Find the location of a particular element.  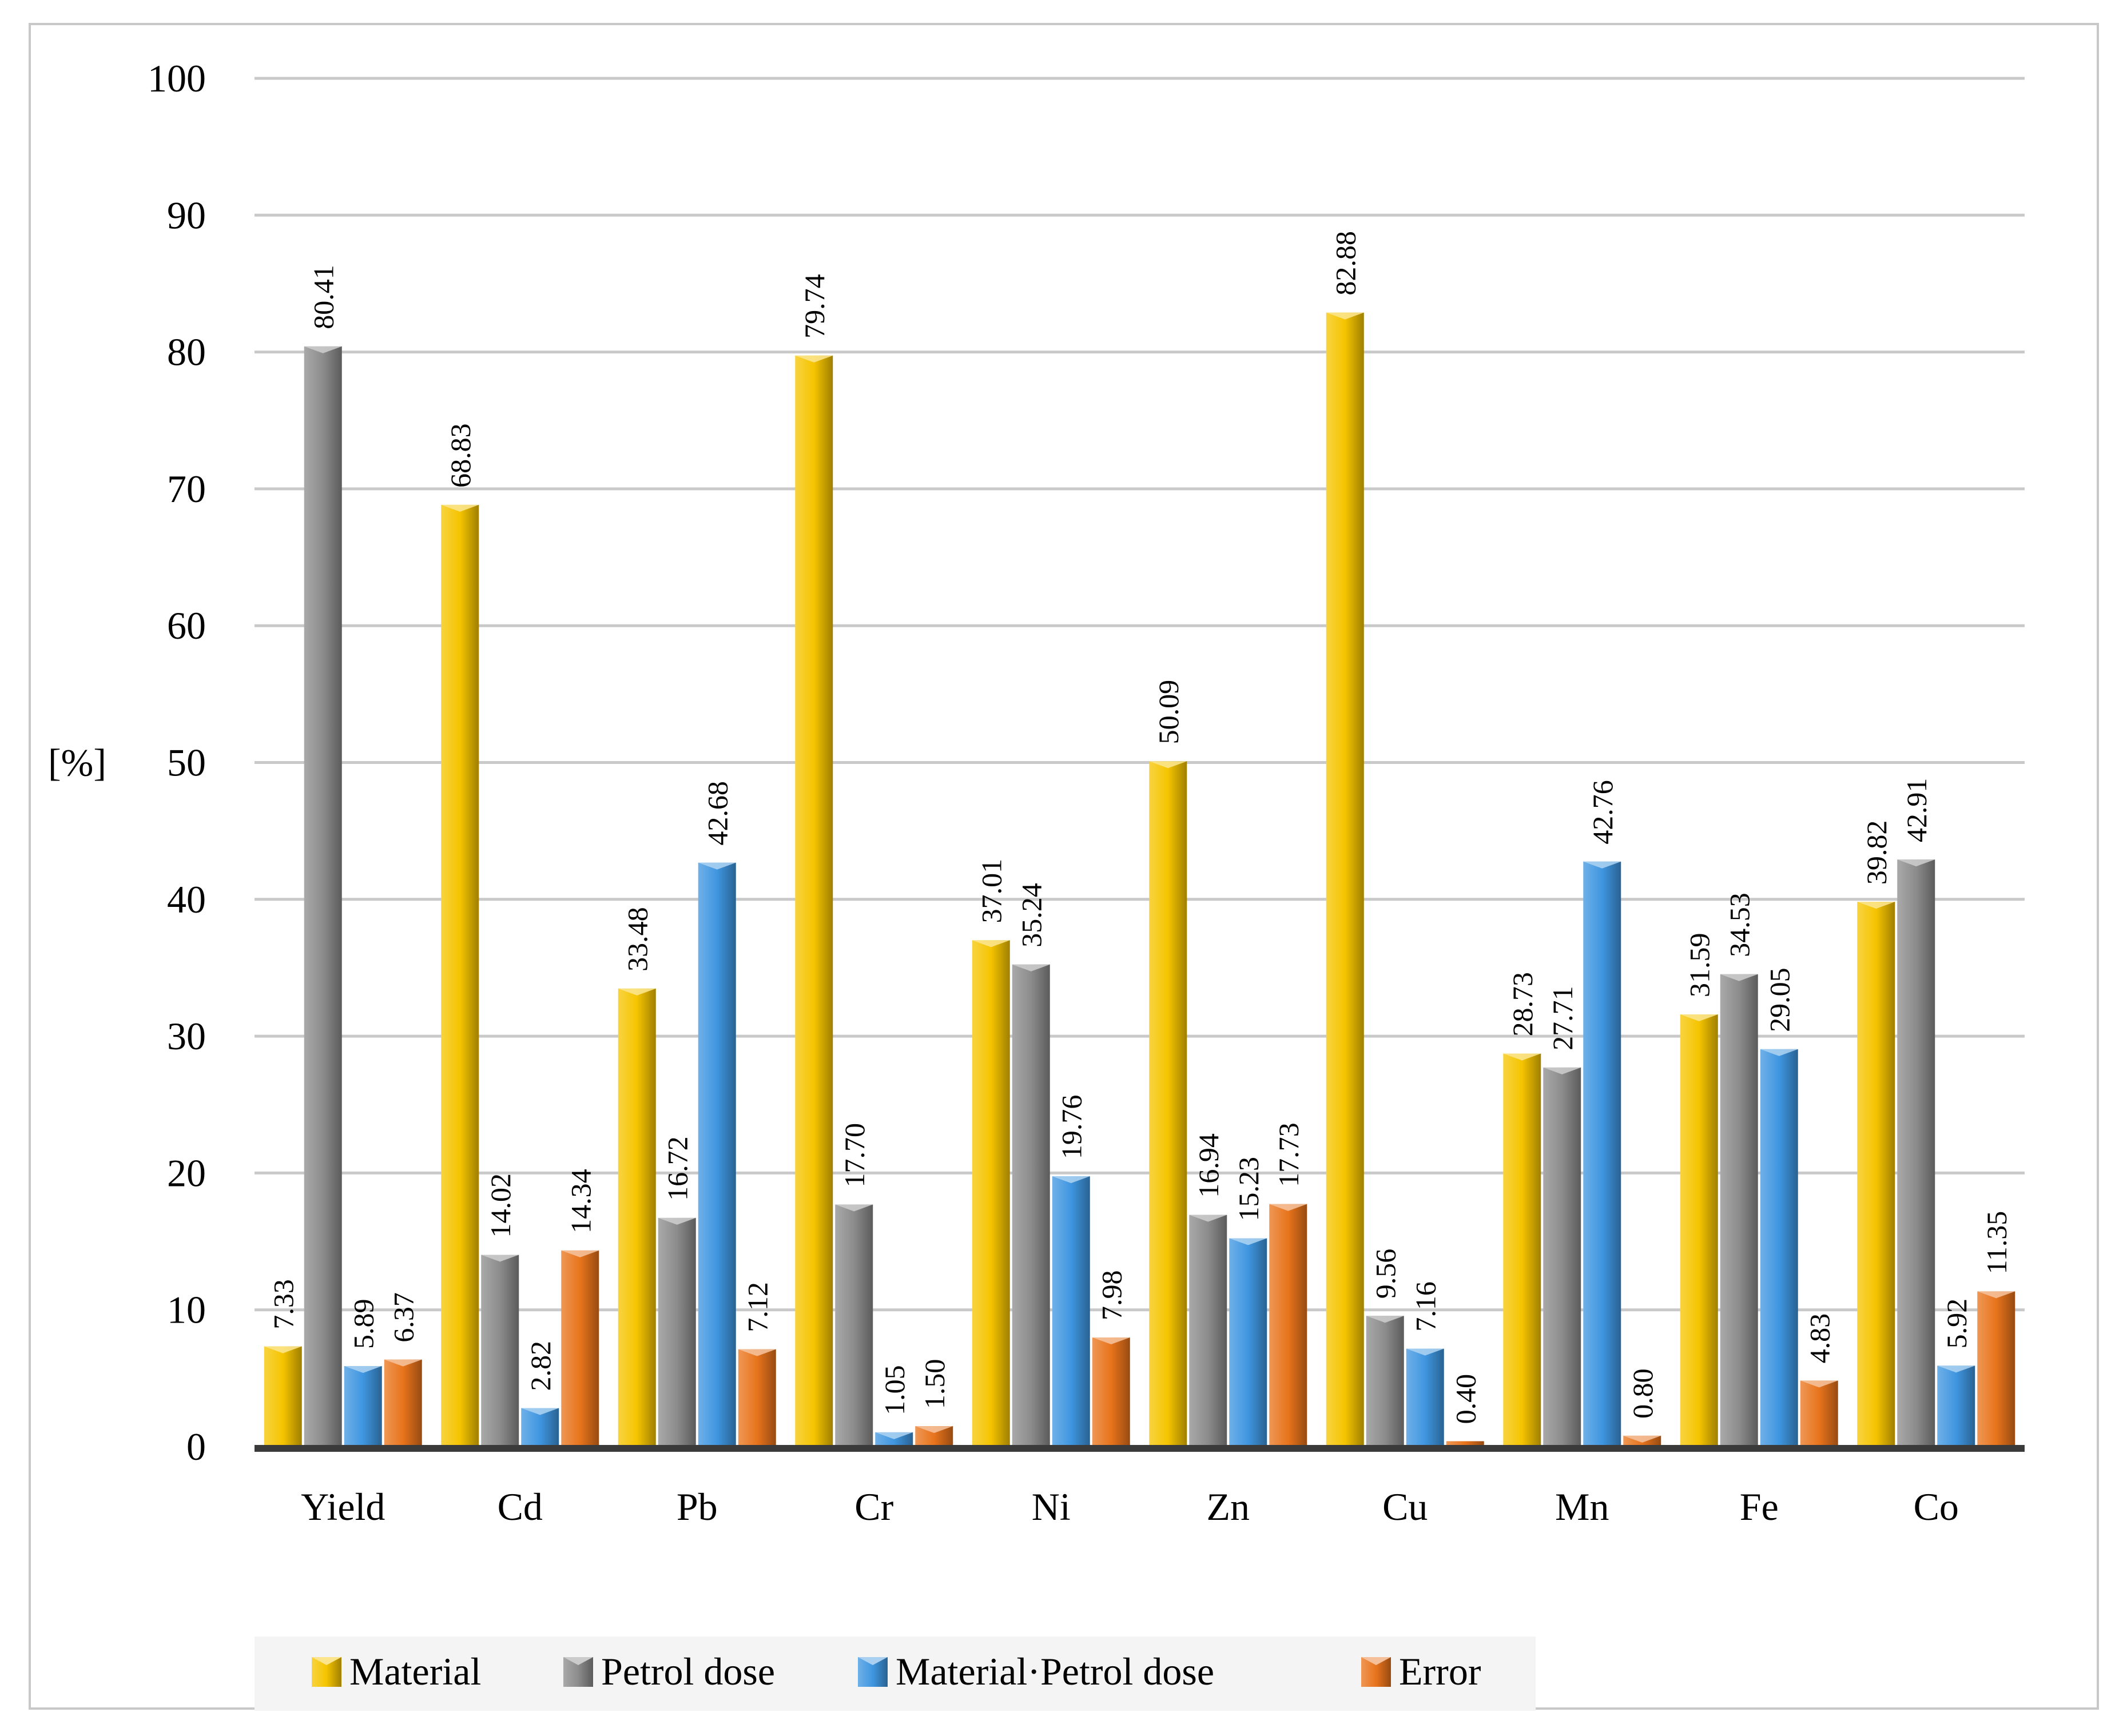

legend-swatch-cap-material-petrol-dose is located at coordinates (873, 1661).